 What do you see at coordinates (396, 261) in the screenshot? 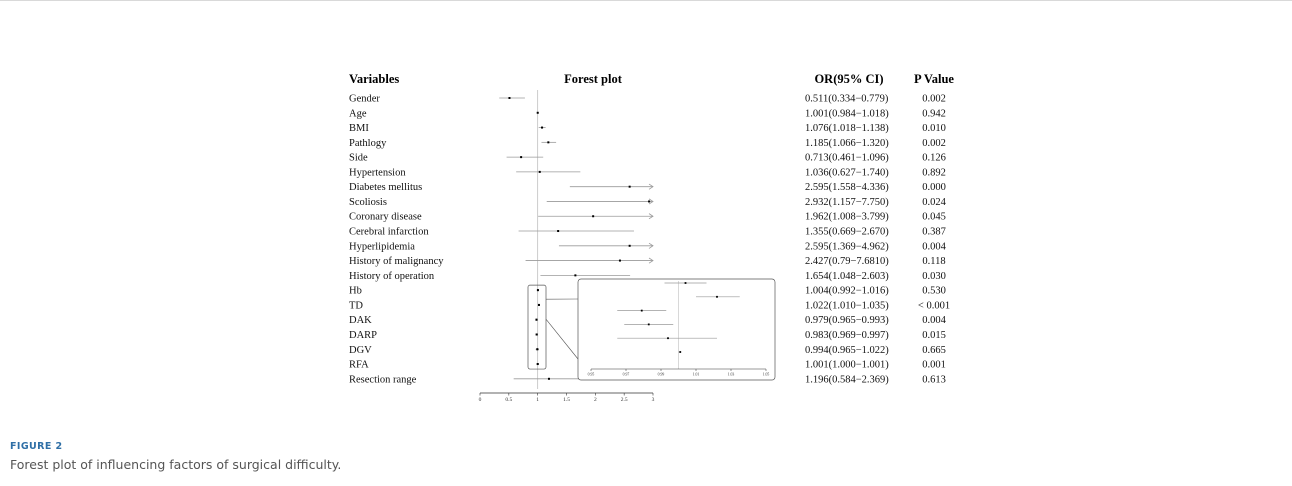
I see `row-label: History of malignancy` at bounding box center [396, 261].